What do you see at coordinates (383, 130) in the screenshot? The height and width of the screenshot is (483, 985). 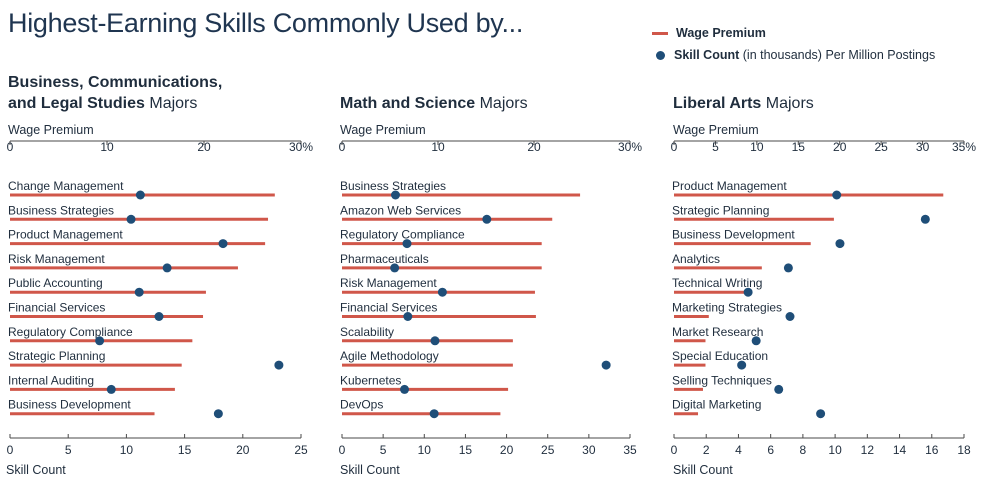 I see `top-axis-title-math: Wage Premium` at bounding box center [383, 130].